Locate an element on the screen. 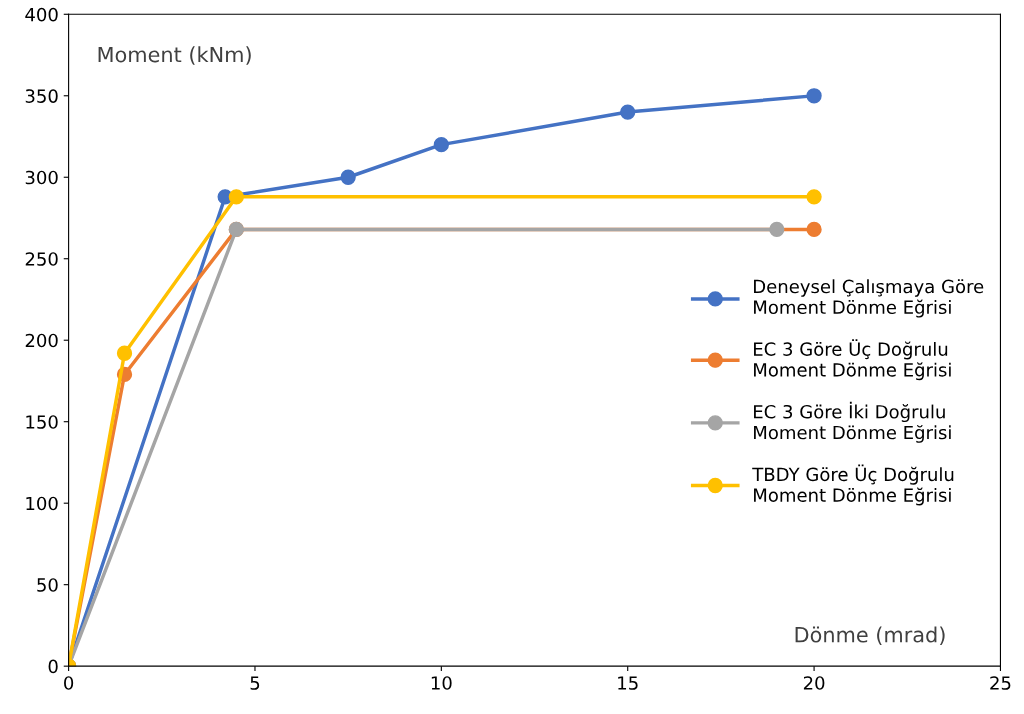  y-tick-label: 150 is located at coordinates (42, 422).